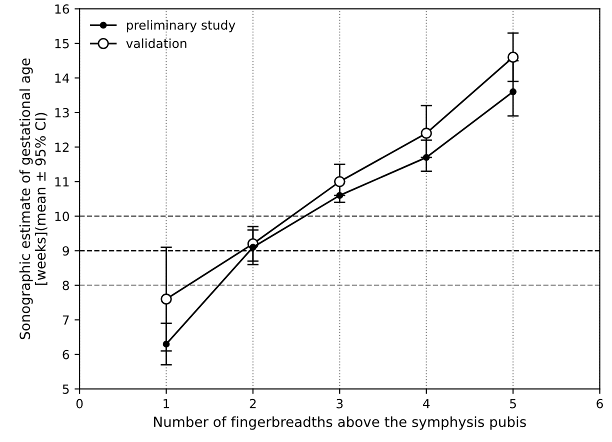 The height and width of the screenshot is (442, 612). I want to click on y-tick-label: 6, so click(66, 355).